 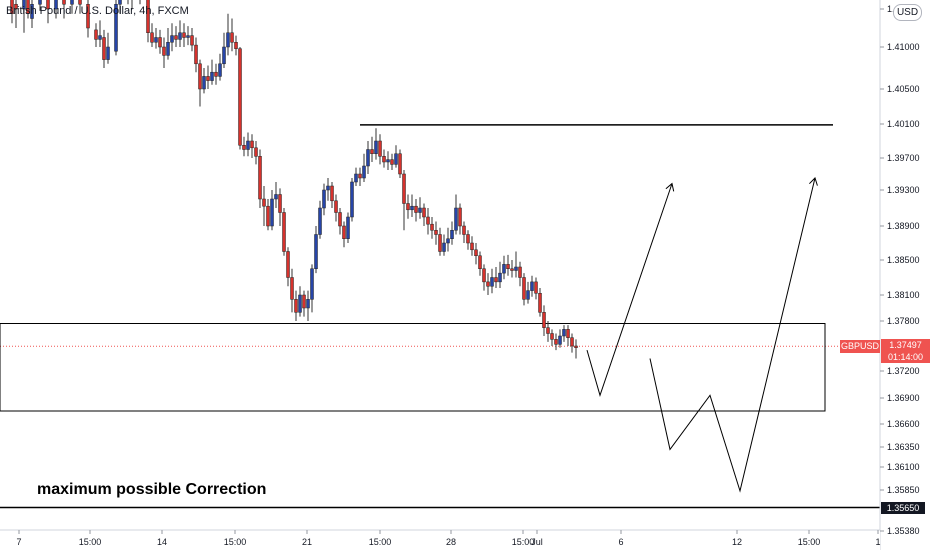 What do you see at coordinates (903, 190) in the screenshot?
I see `price-tick-label: 1.39300` at bounding box center [903, 190].